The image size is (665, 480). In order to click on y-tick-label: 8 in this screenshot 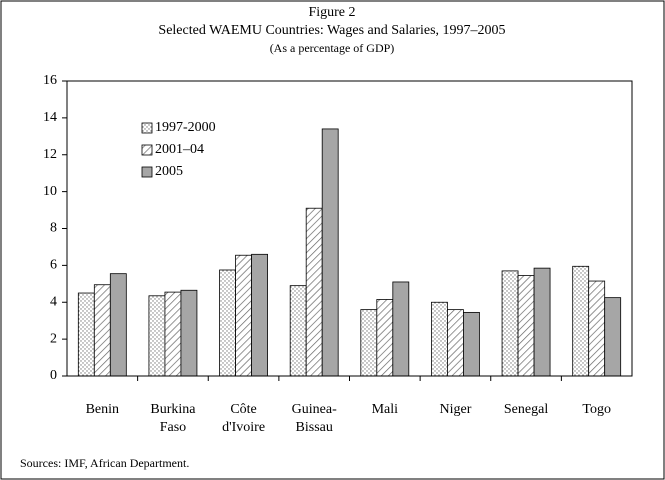, I will do `click(53, 228)`.